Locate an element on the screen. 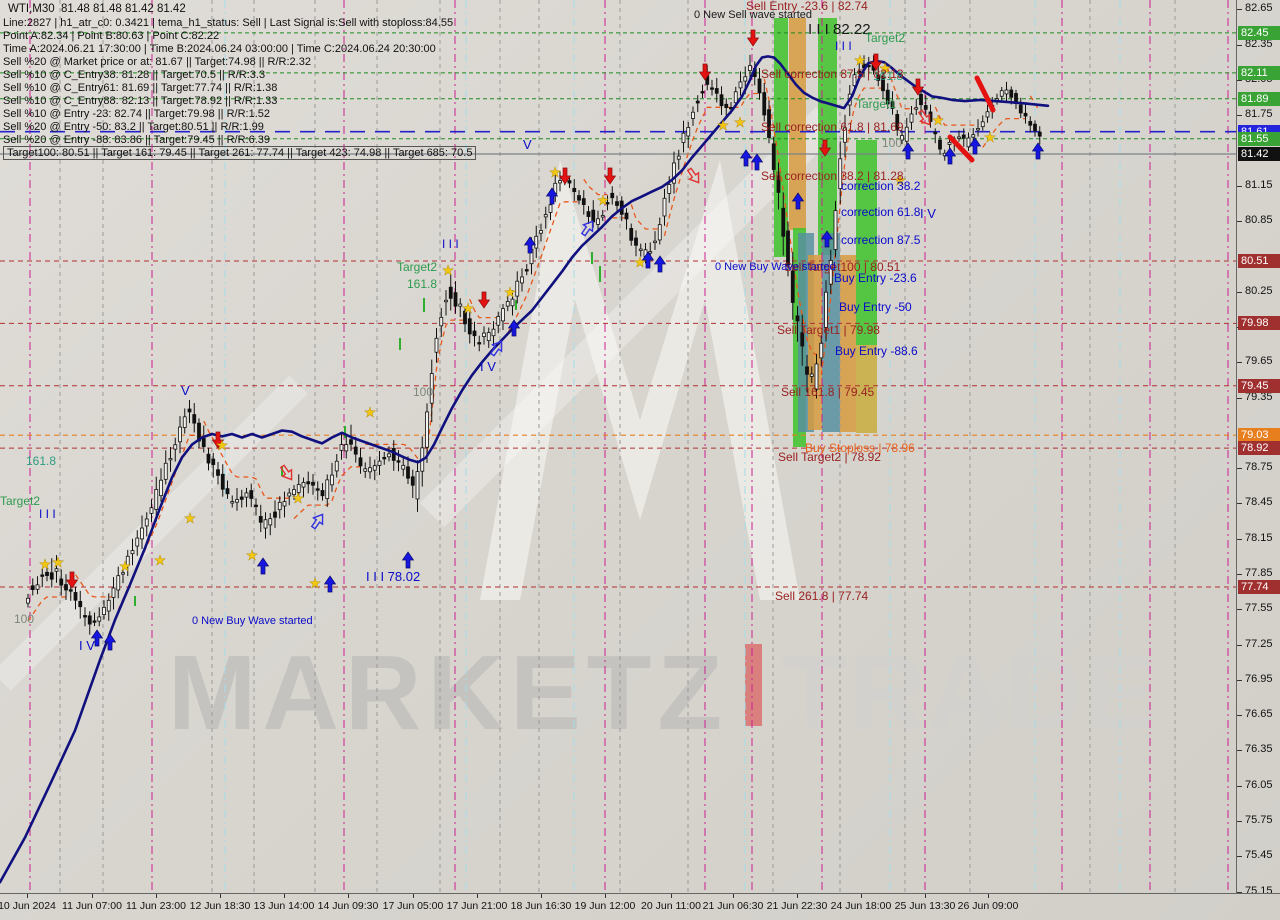 This screenshot has width=1280, height=920. time-label: 12 Jun 18:30 is located at coordinates (220, 906).